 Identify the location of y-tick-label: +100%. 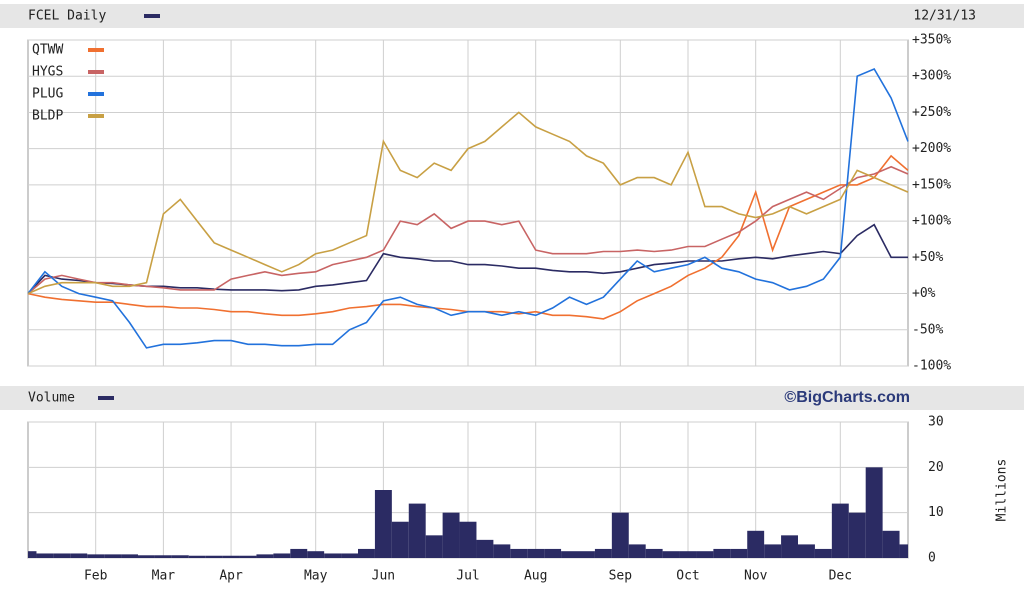
(931, 221).